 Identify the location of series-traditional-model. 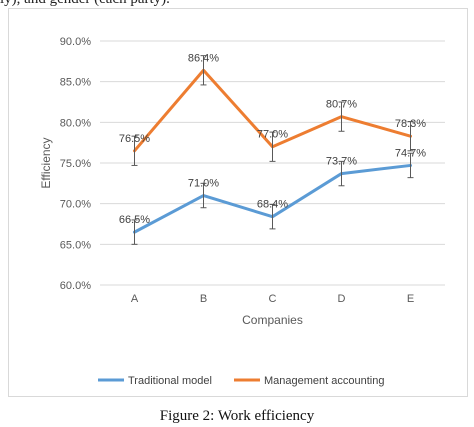
(272, 198).